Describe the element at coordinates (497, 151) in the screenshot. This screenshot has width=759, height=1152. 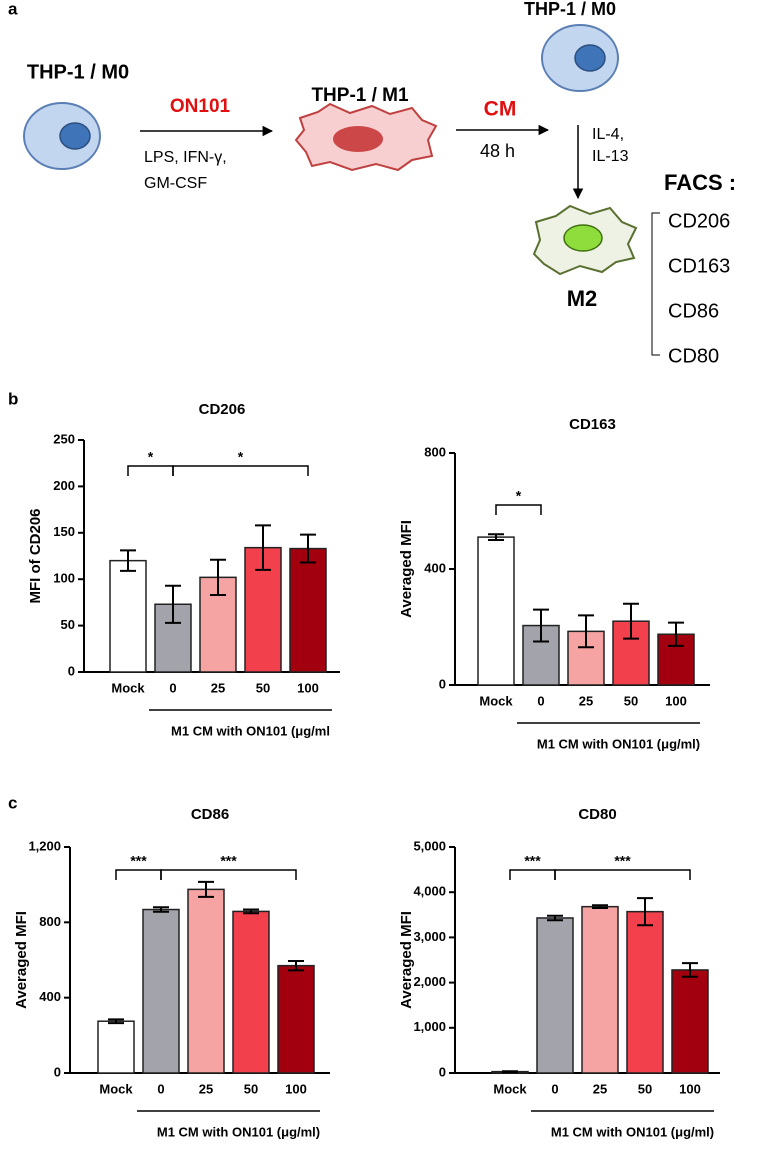
I see `duration: 48 h` at that location.